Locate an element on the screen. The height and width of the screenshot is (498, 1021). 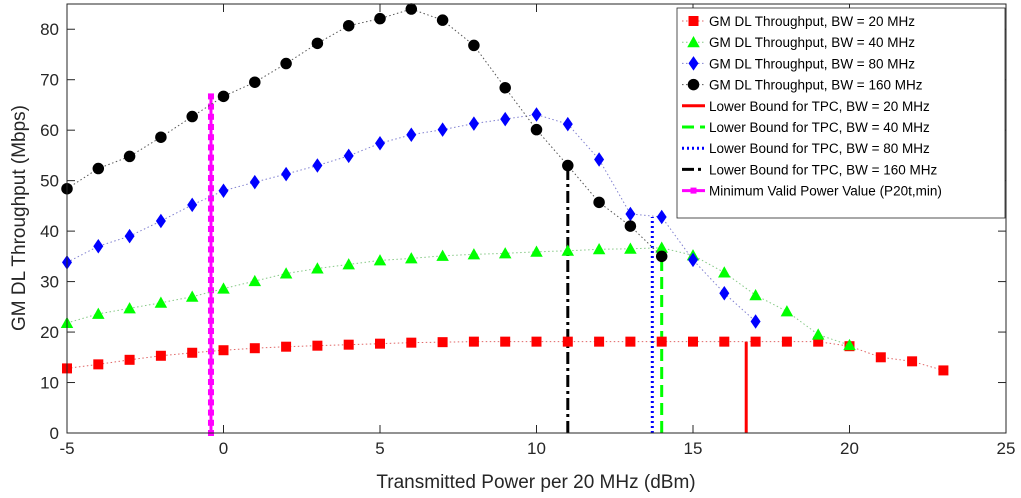
y-tick-label: 40 is located at coordinates (49, 231).